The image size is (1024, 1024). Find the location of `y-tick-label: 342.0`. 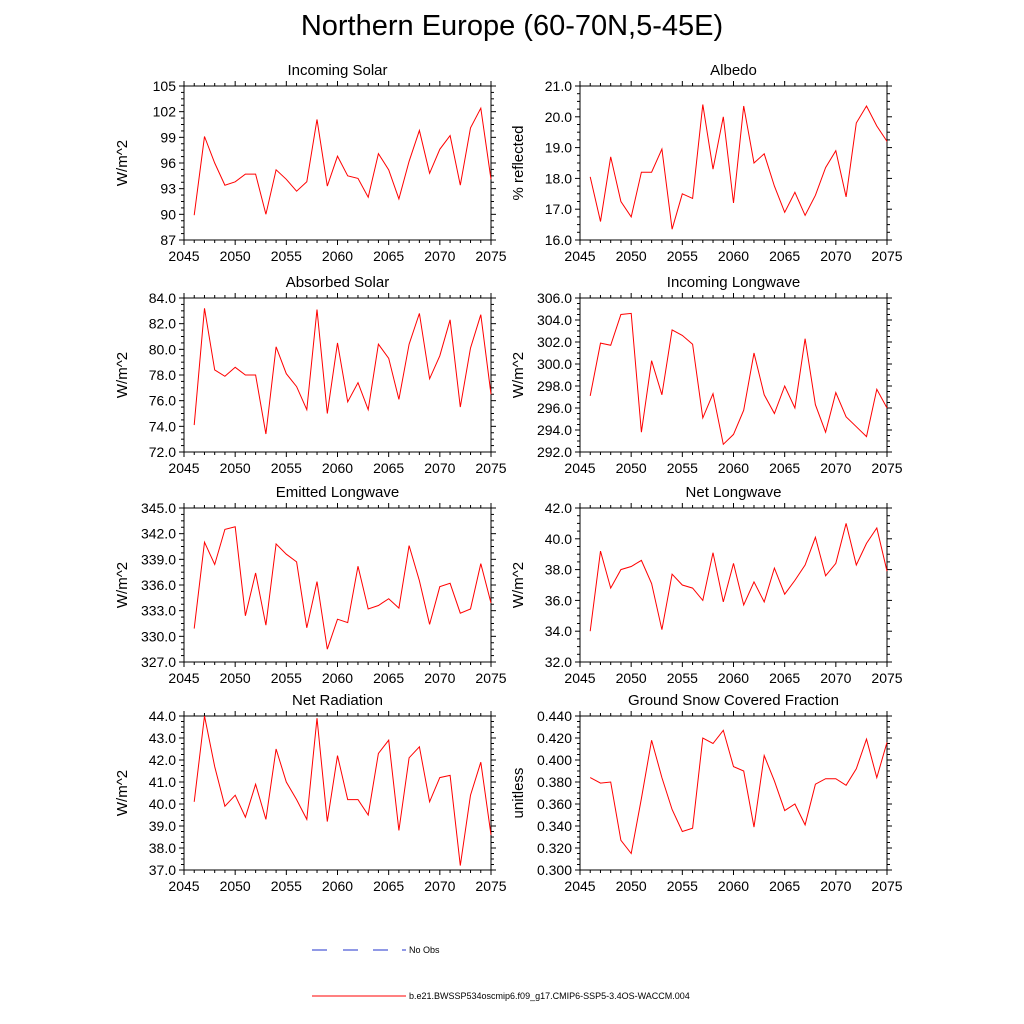

y-tick-label: 342.0 is located at coordinates (158, 534).